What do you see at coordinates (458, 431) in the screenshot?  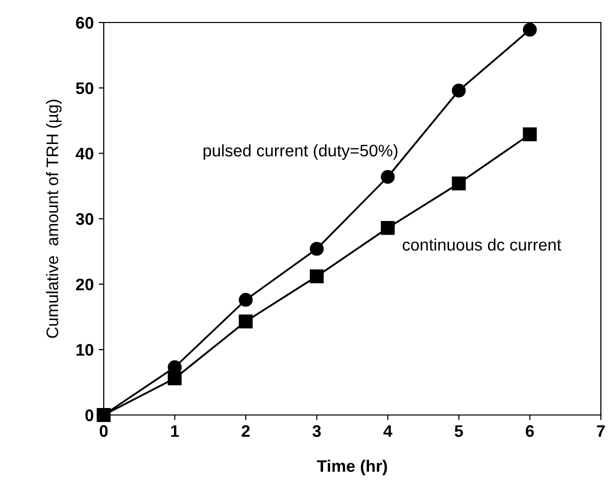 I see `x-tick-label: 5` at bounding box center [458, 431].